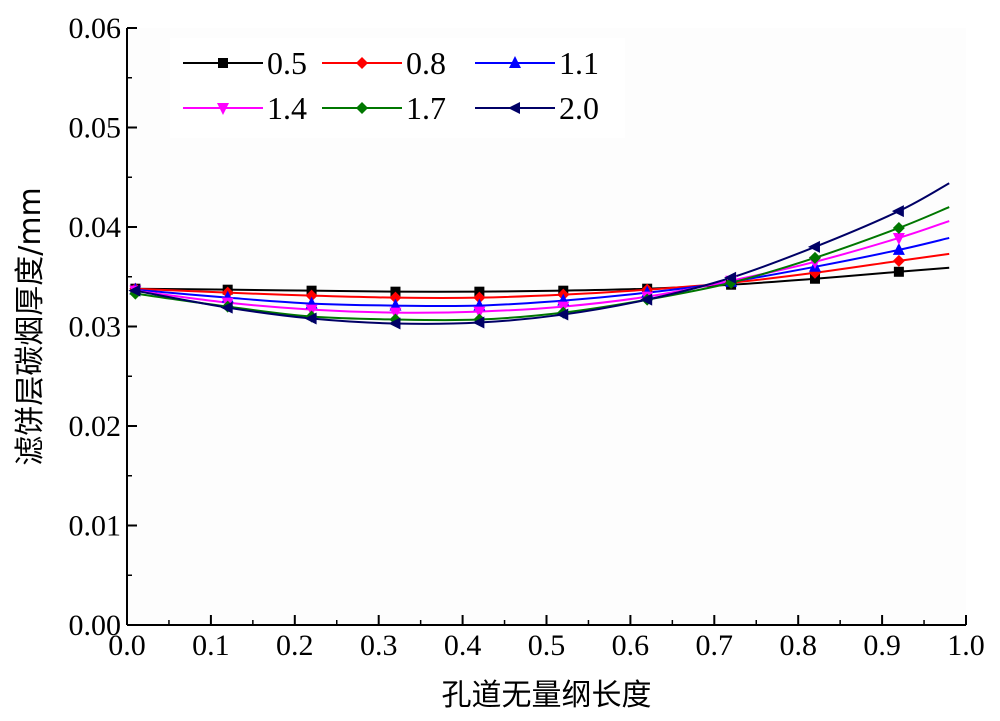 The image size is (1000, 721). What do you see at coordinates (295, 645) in the screenshot?
I see `x-tick-label: 0.2` at bounding box center [295, 645].